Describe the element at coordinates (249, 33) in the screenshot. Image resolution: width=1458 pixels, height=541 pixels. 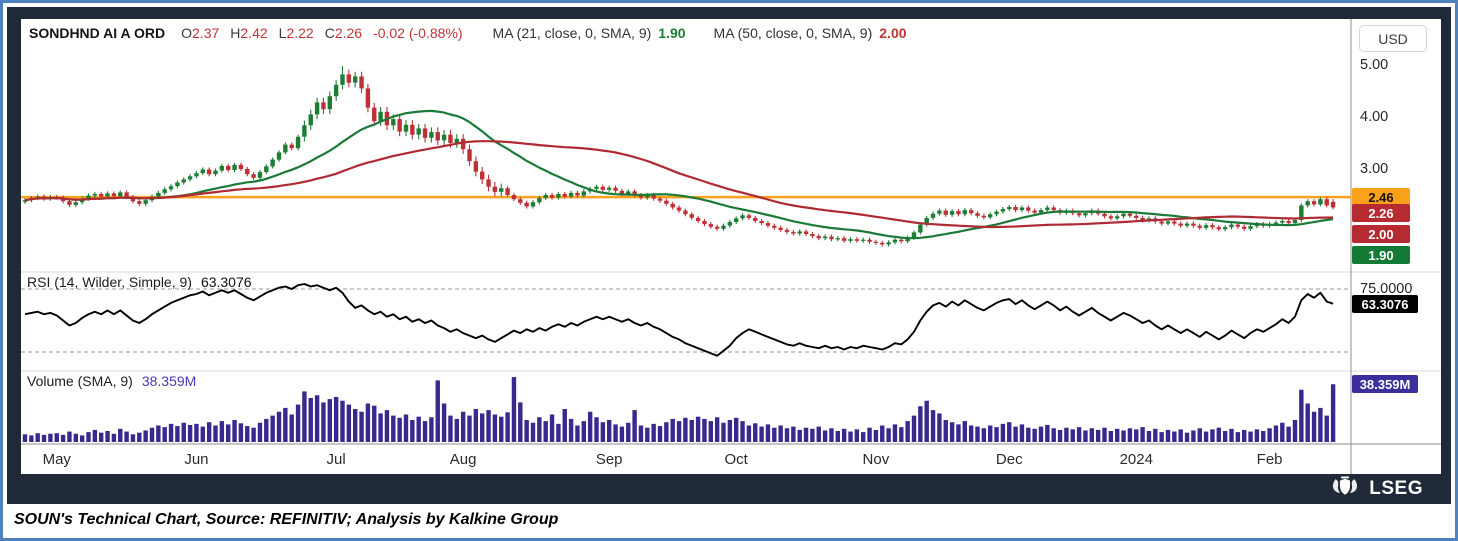
I see `ohlc-field-h: H2.42` at that location.